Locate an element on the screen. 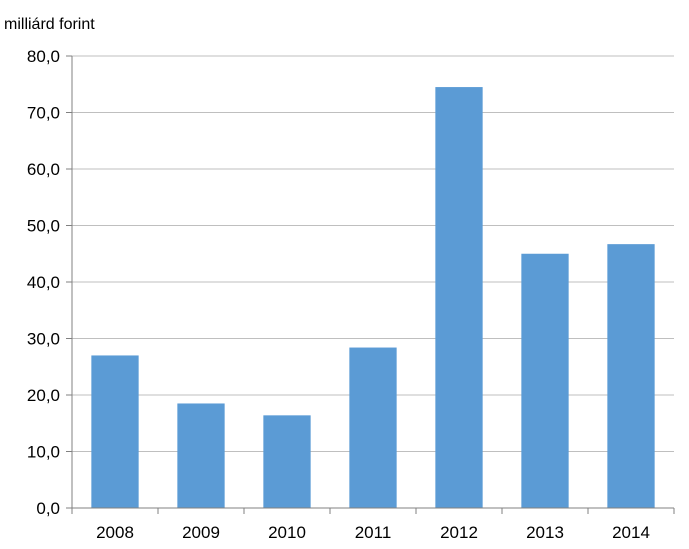  x-tick-label: 2012 is located at coordinates (459, 532).